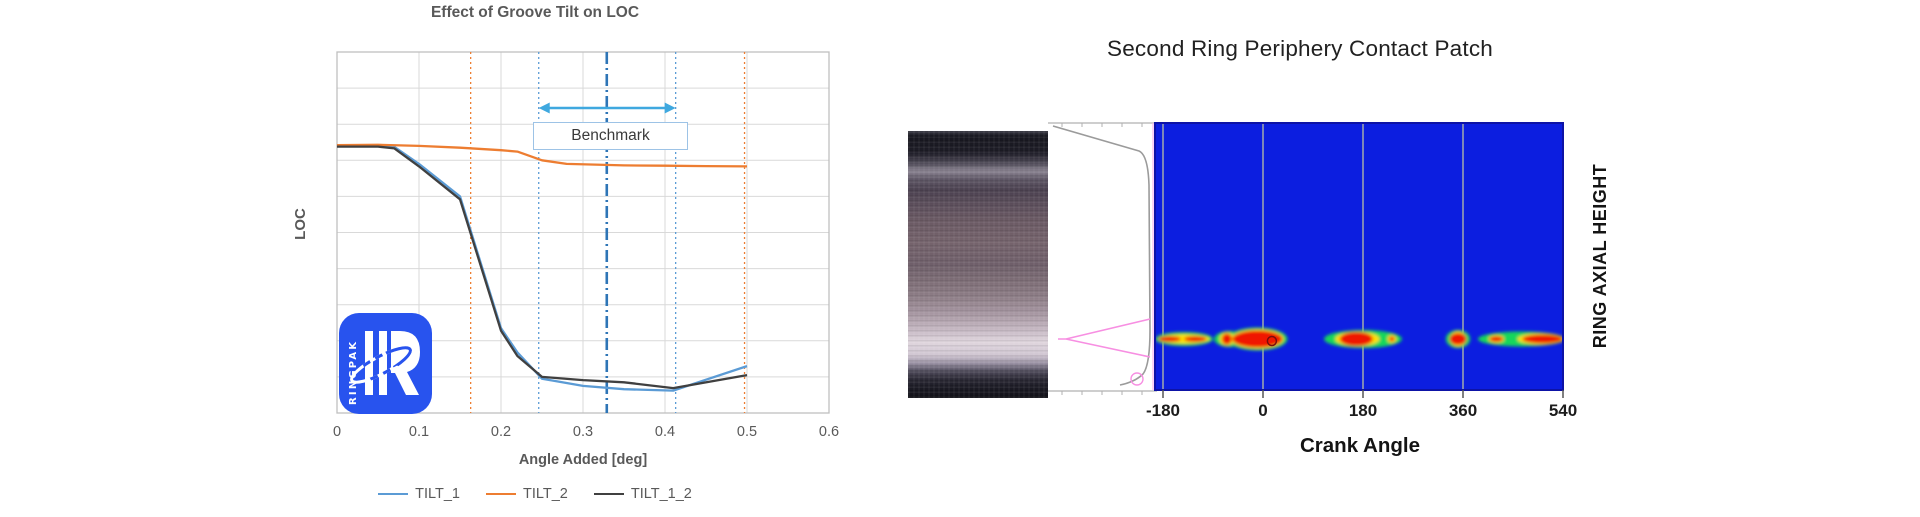  I want to click on crank-angle-tick-label: 360, so click(1463, 410).